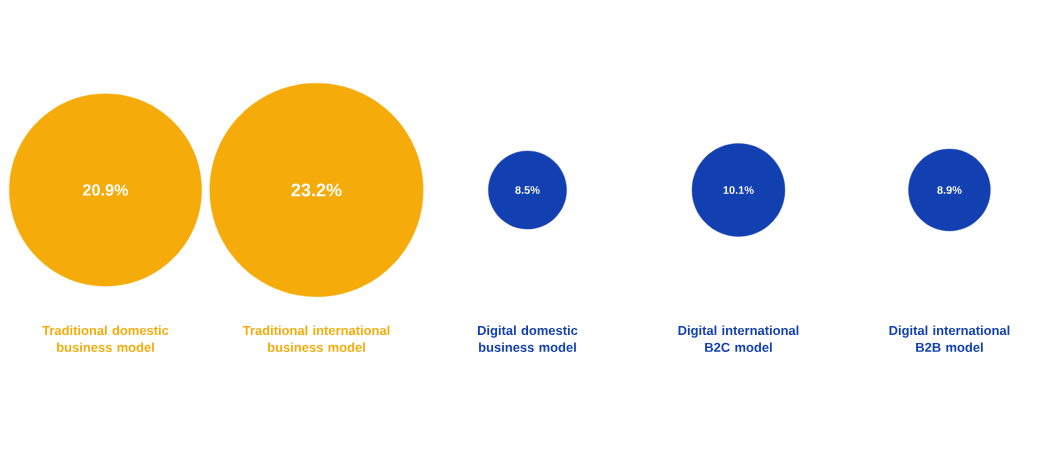  What do you see at coordinates (527, 190) in the screenshot?
I see `data-label: 8.5%` at bounding box center [527, 190].